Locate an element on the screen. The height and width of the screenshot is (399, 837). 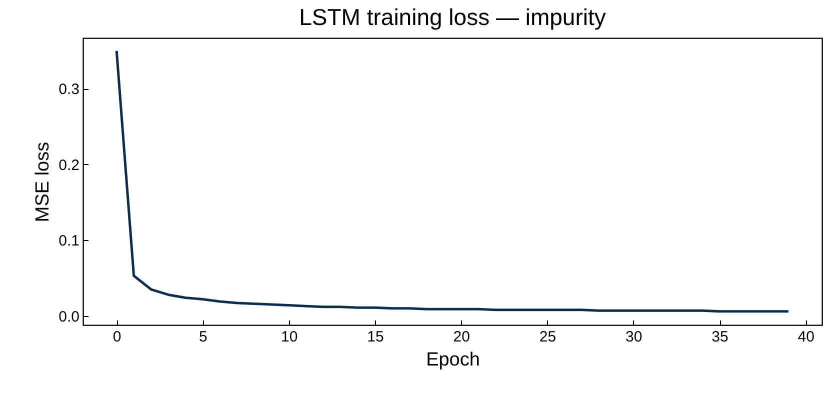
y-tick-label: 0.1 is located at coordinates (69, 241).